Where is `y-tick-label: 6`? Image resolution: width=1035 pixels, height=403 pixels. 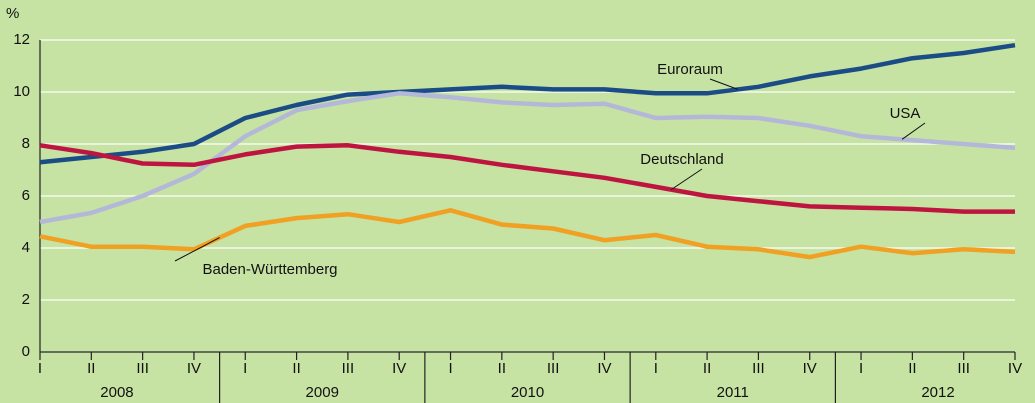
y-tick-label: 6 is located at coordinates (26, 195).